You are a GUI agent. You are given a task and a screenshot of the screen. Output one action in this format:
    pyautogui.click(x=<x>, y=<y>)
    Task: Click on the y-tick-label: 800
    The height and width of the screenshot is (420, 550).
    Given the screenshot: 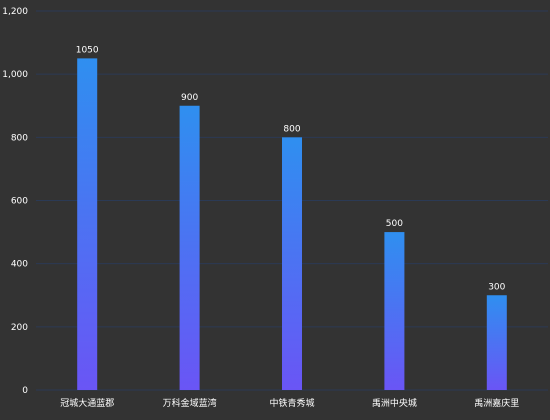 What is the action you would take?
    pyautogui.click(x=19, y=138)
    